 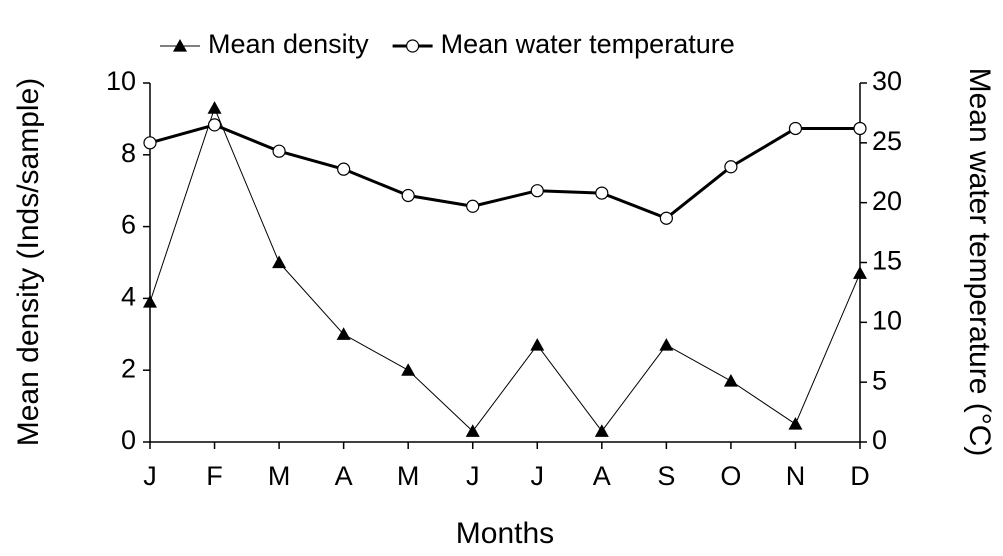 I want to click on y-tick-label: 10, so click(x=121, y=81).